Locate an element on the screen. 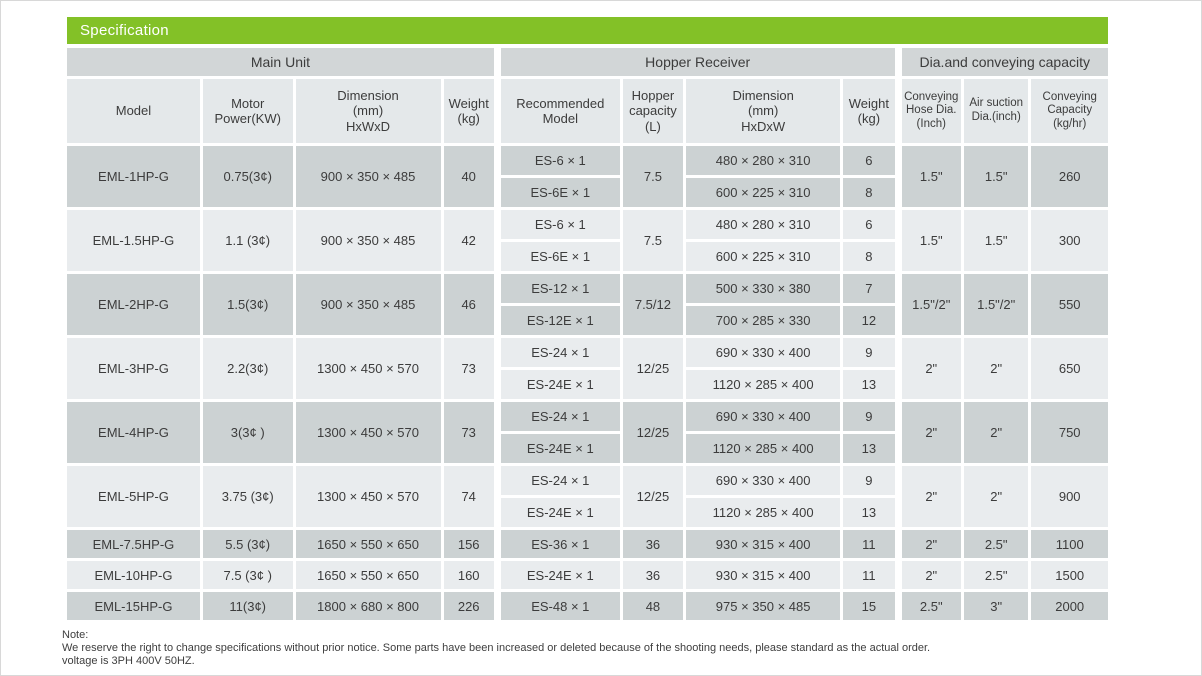  recommended-model-cell: ES-6 × 1 is located at coordinates (558, 224).